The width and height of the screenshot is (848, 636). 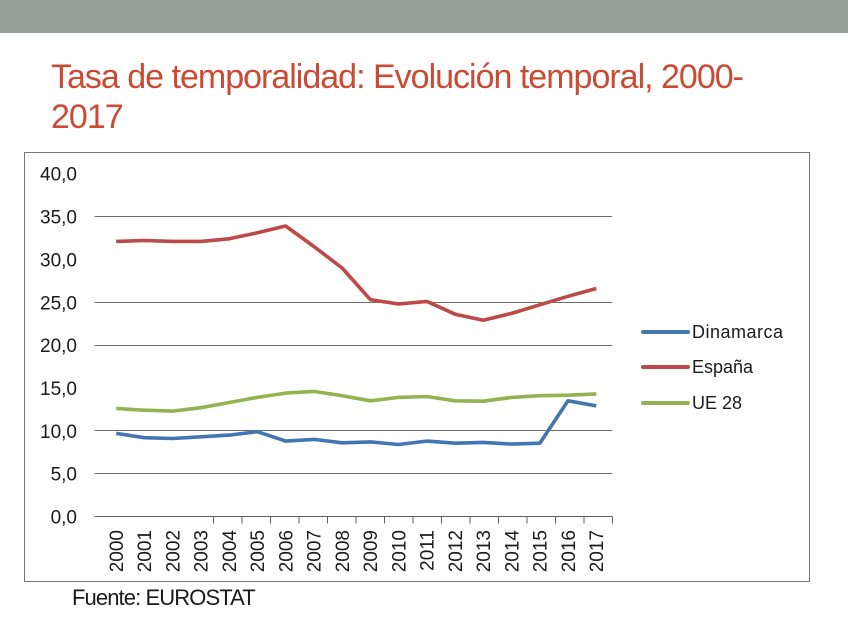 I want to click on svg-text: 2006, so click(x=286, y=551).